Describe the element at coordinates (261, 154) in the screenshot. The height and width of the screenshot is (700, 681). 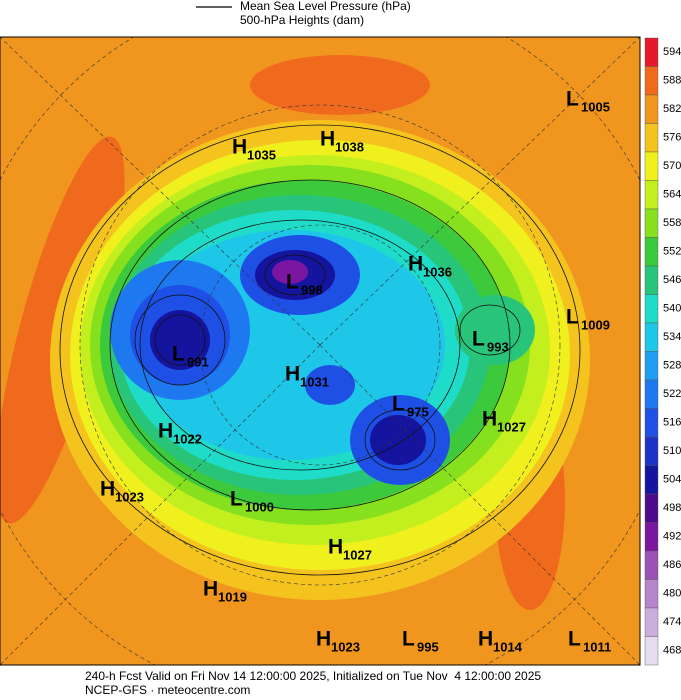
I see `center-value: 1035` at that location.